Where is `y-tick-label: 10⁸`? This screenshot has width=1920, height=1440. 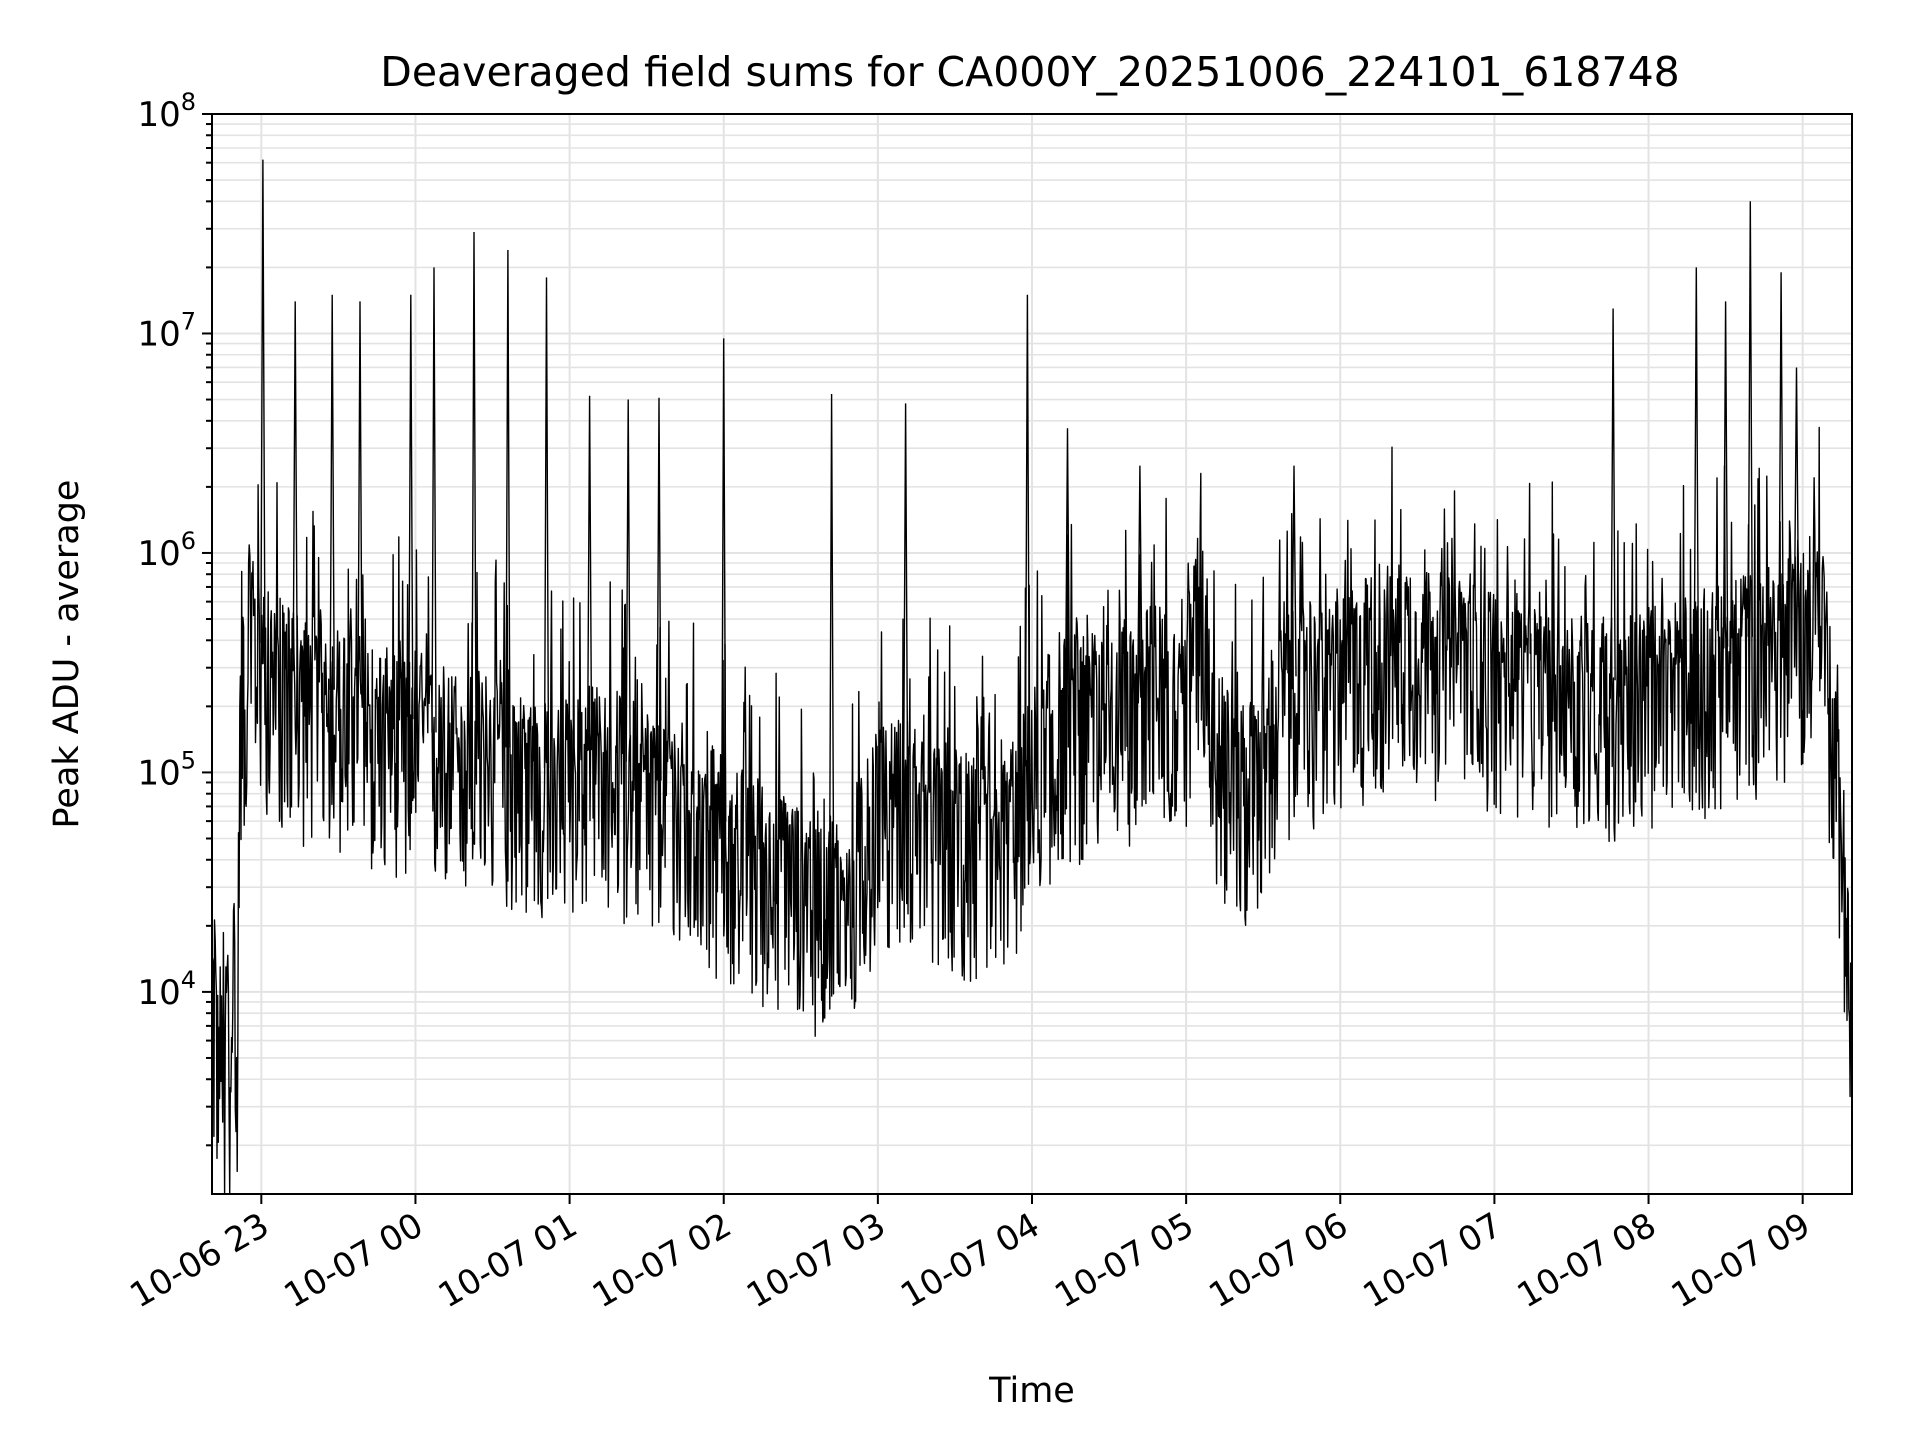 y-tick-label: 10⁸ is located at coordinates (166, 111).